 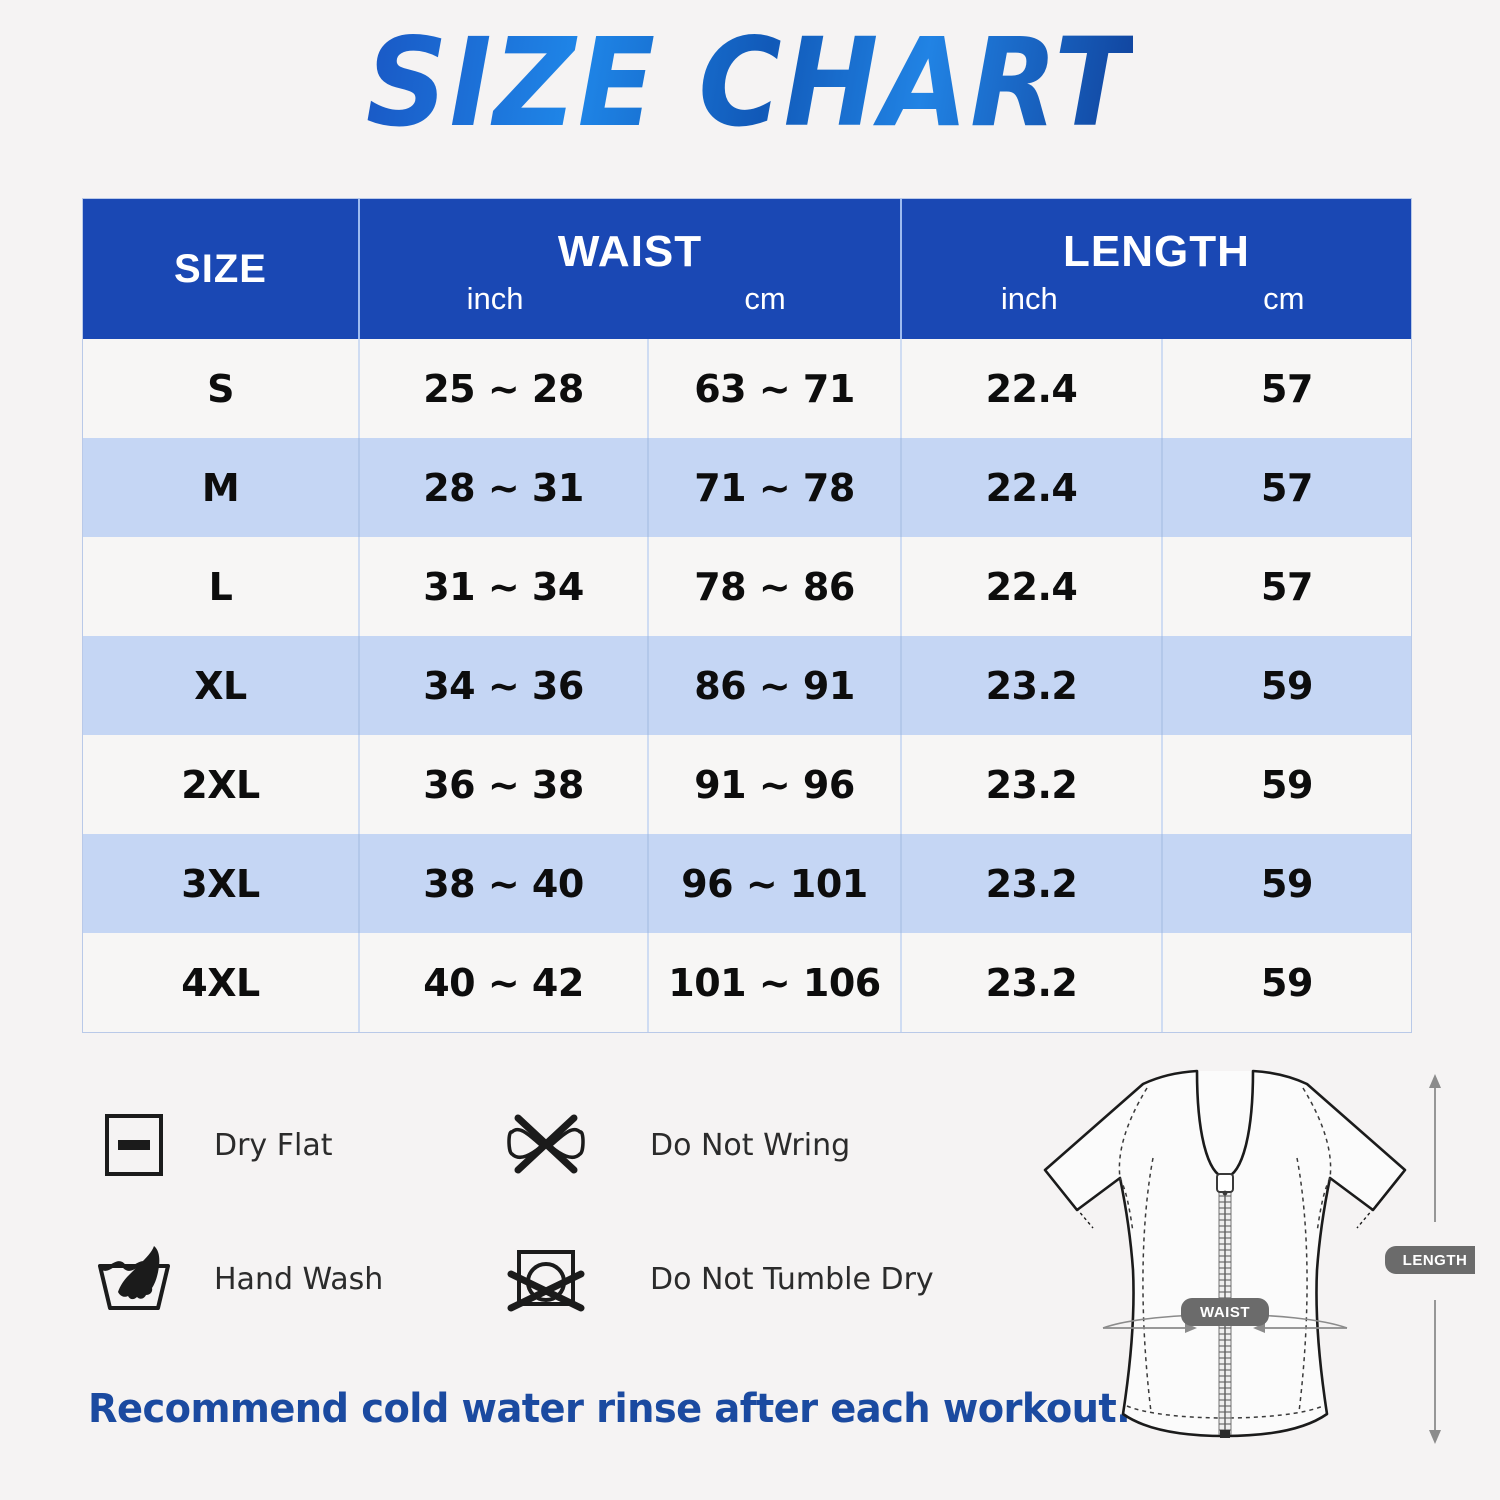 What do you see at coordinates (775, 784) in the screenshot?
I see `cell-waist-cm: 91 ~ 96` at bounding box center [775, 784].